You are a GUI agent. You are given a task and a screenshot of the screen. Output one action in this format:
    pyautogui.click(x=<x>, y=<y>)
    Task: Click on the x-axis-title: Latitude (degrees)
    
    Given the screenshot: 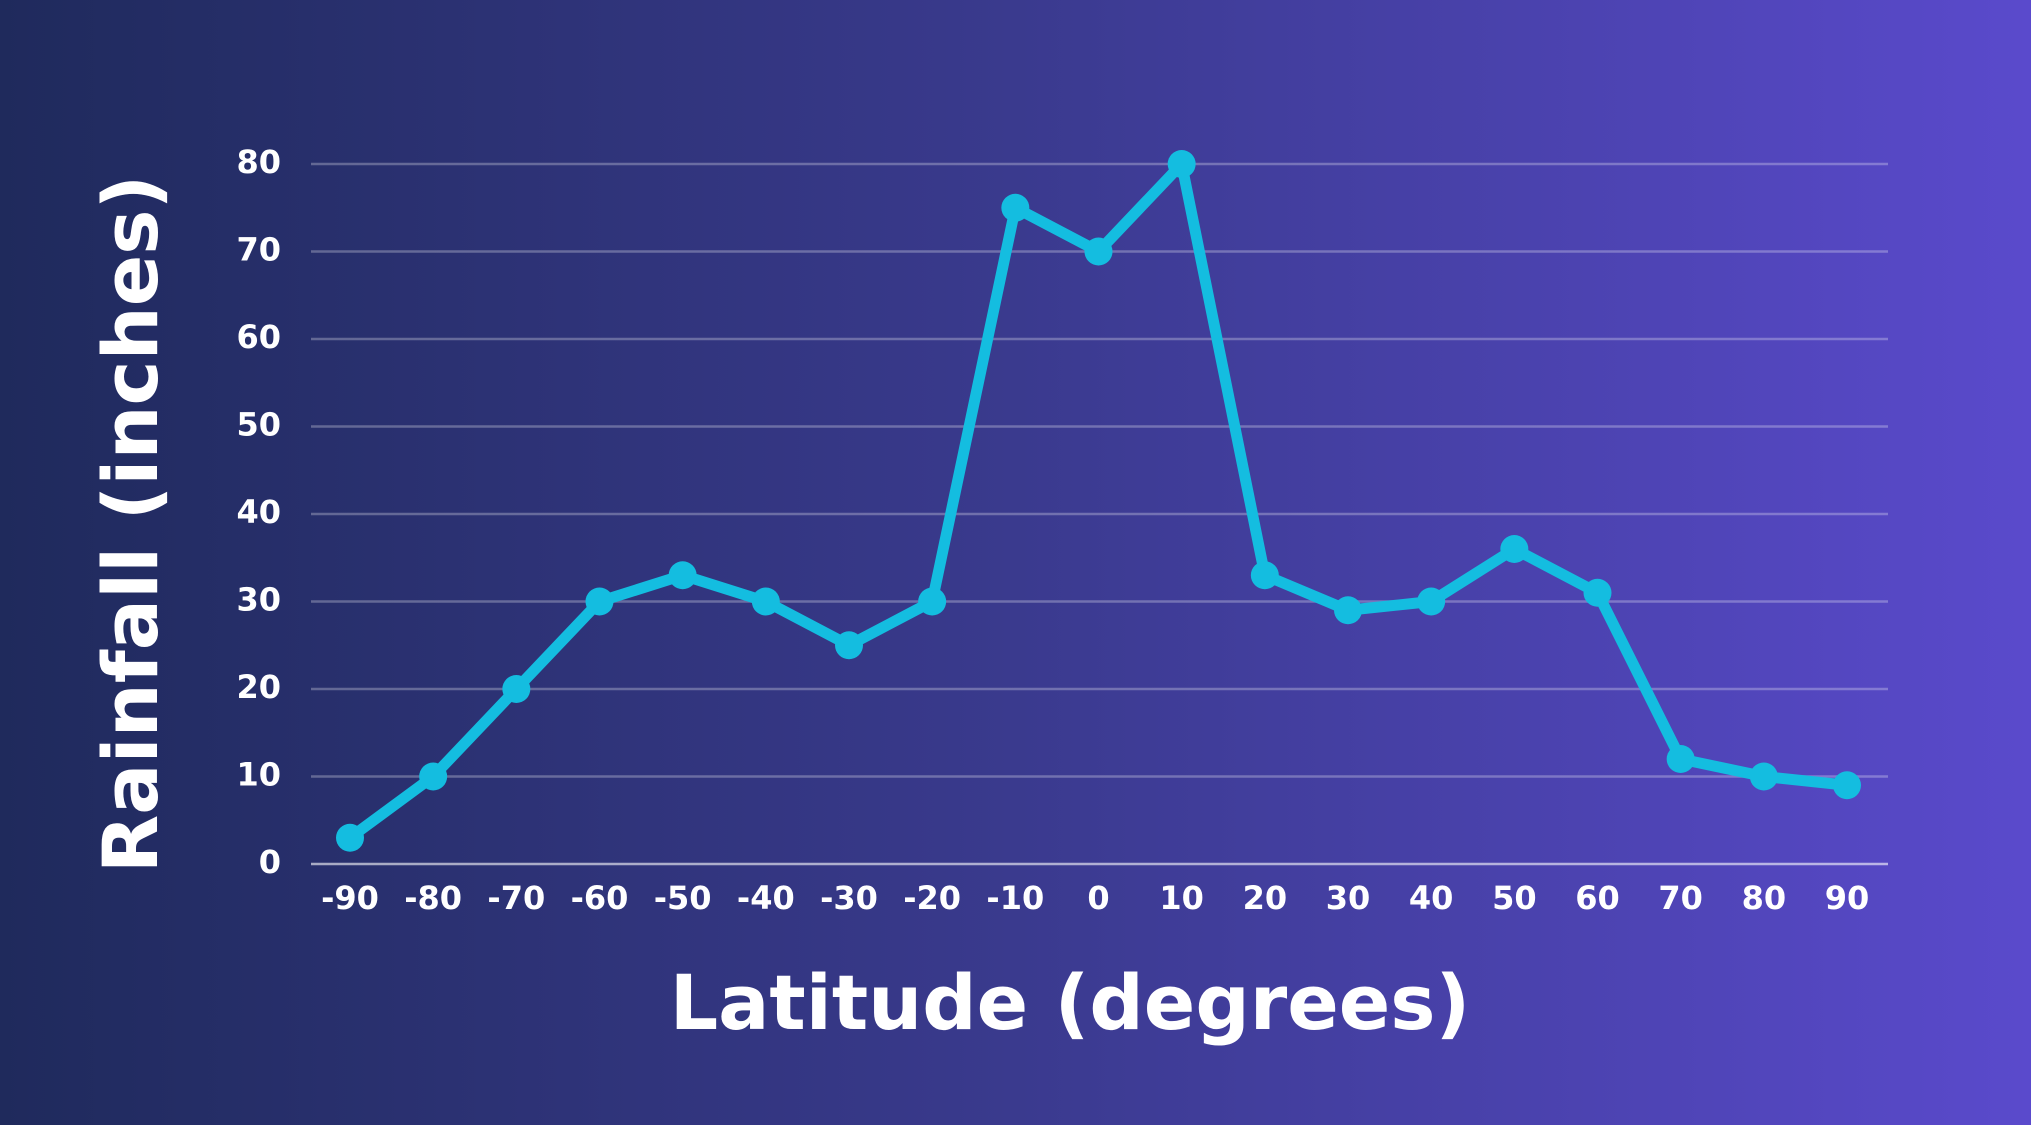 What is the action you would take?
    pyautogui.click(x=1070, y=1002)
    